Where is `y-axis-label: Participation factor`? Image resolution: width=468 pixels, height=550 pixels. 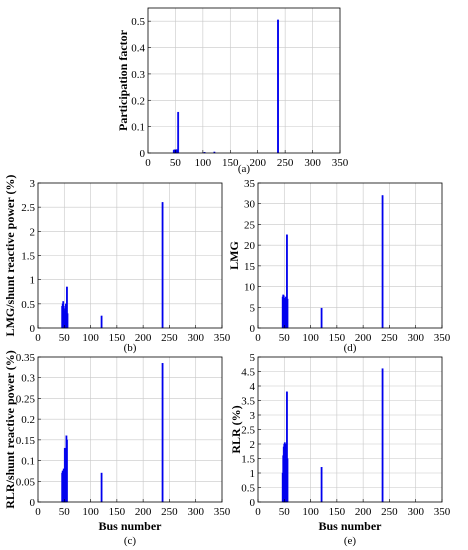
y-axis-label: Participation factor is located at coordinates (123, 80).